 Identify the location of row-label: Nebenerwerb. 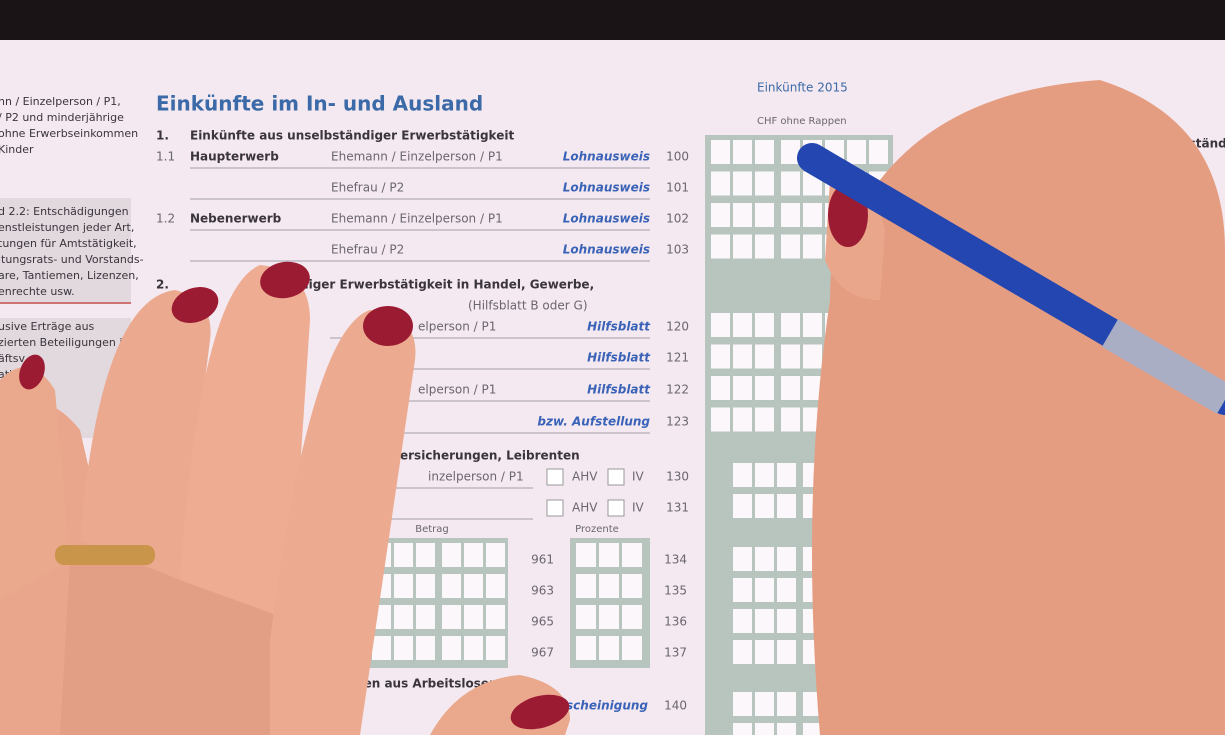
(236, 219).